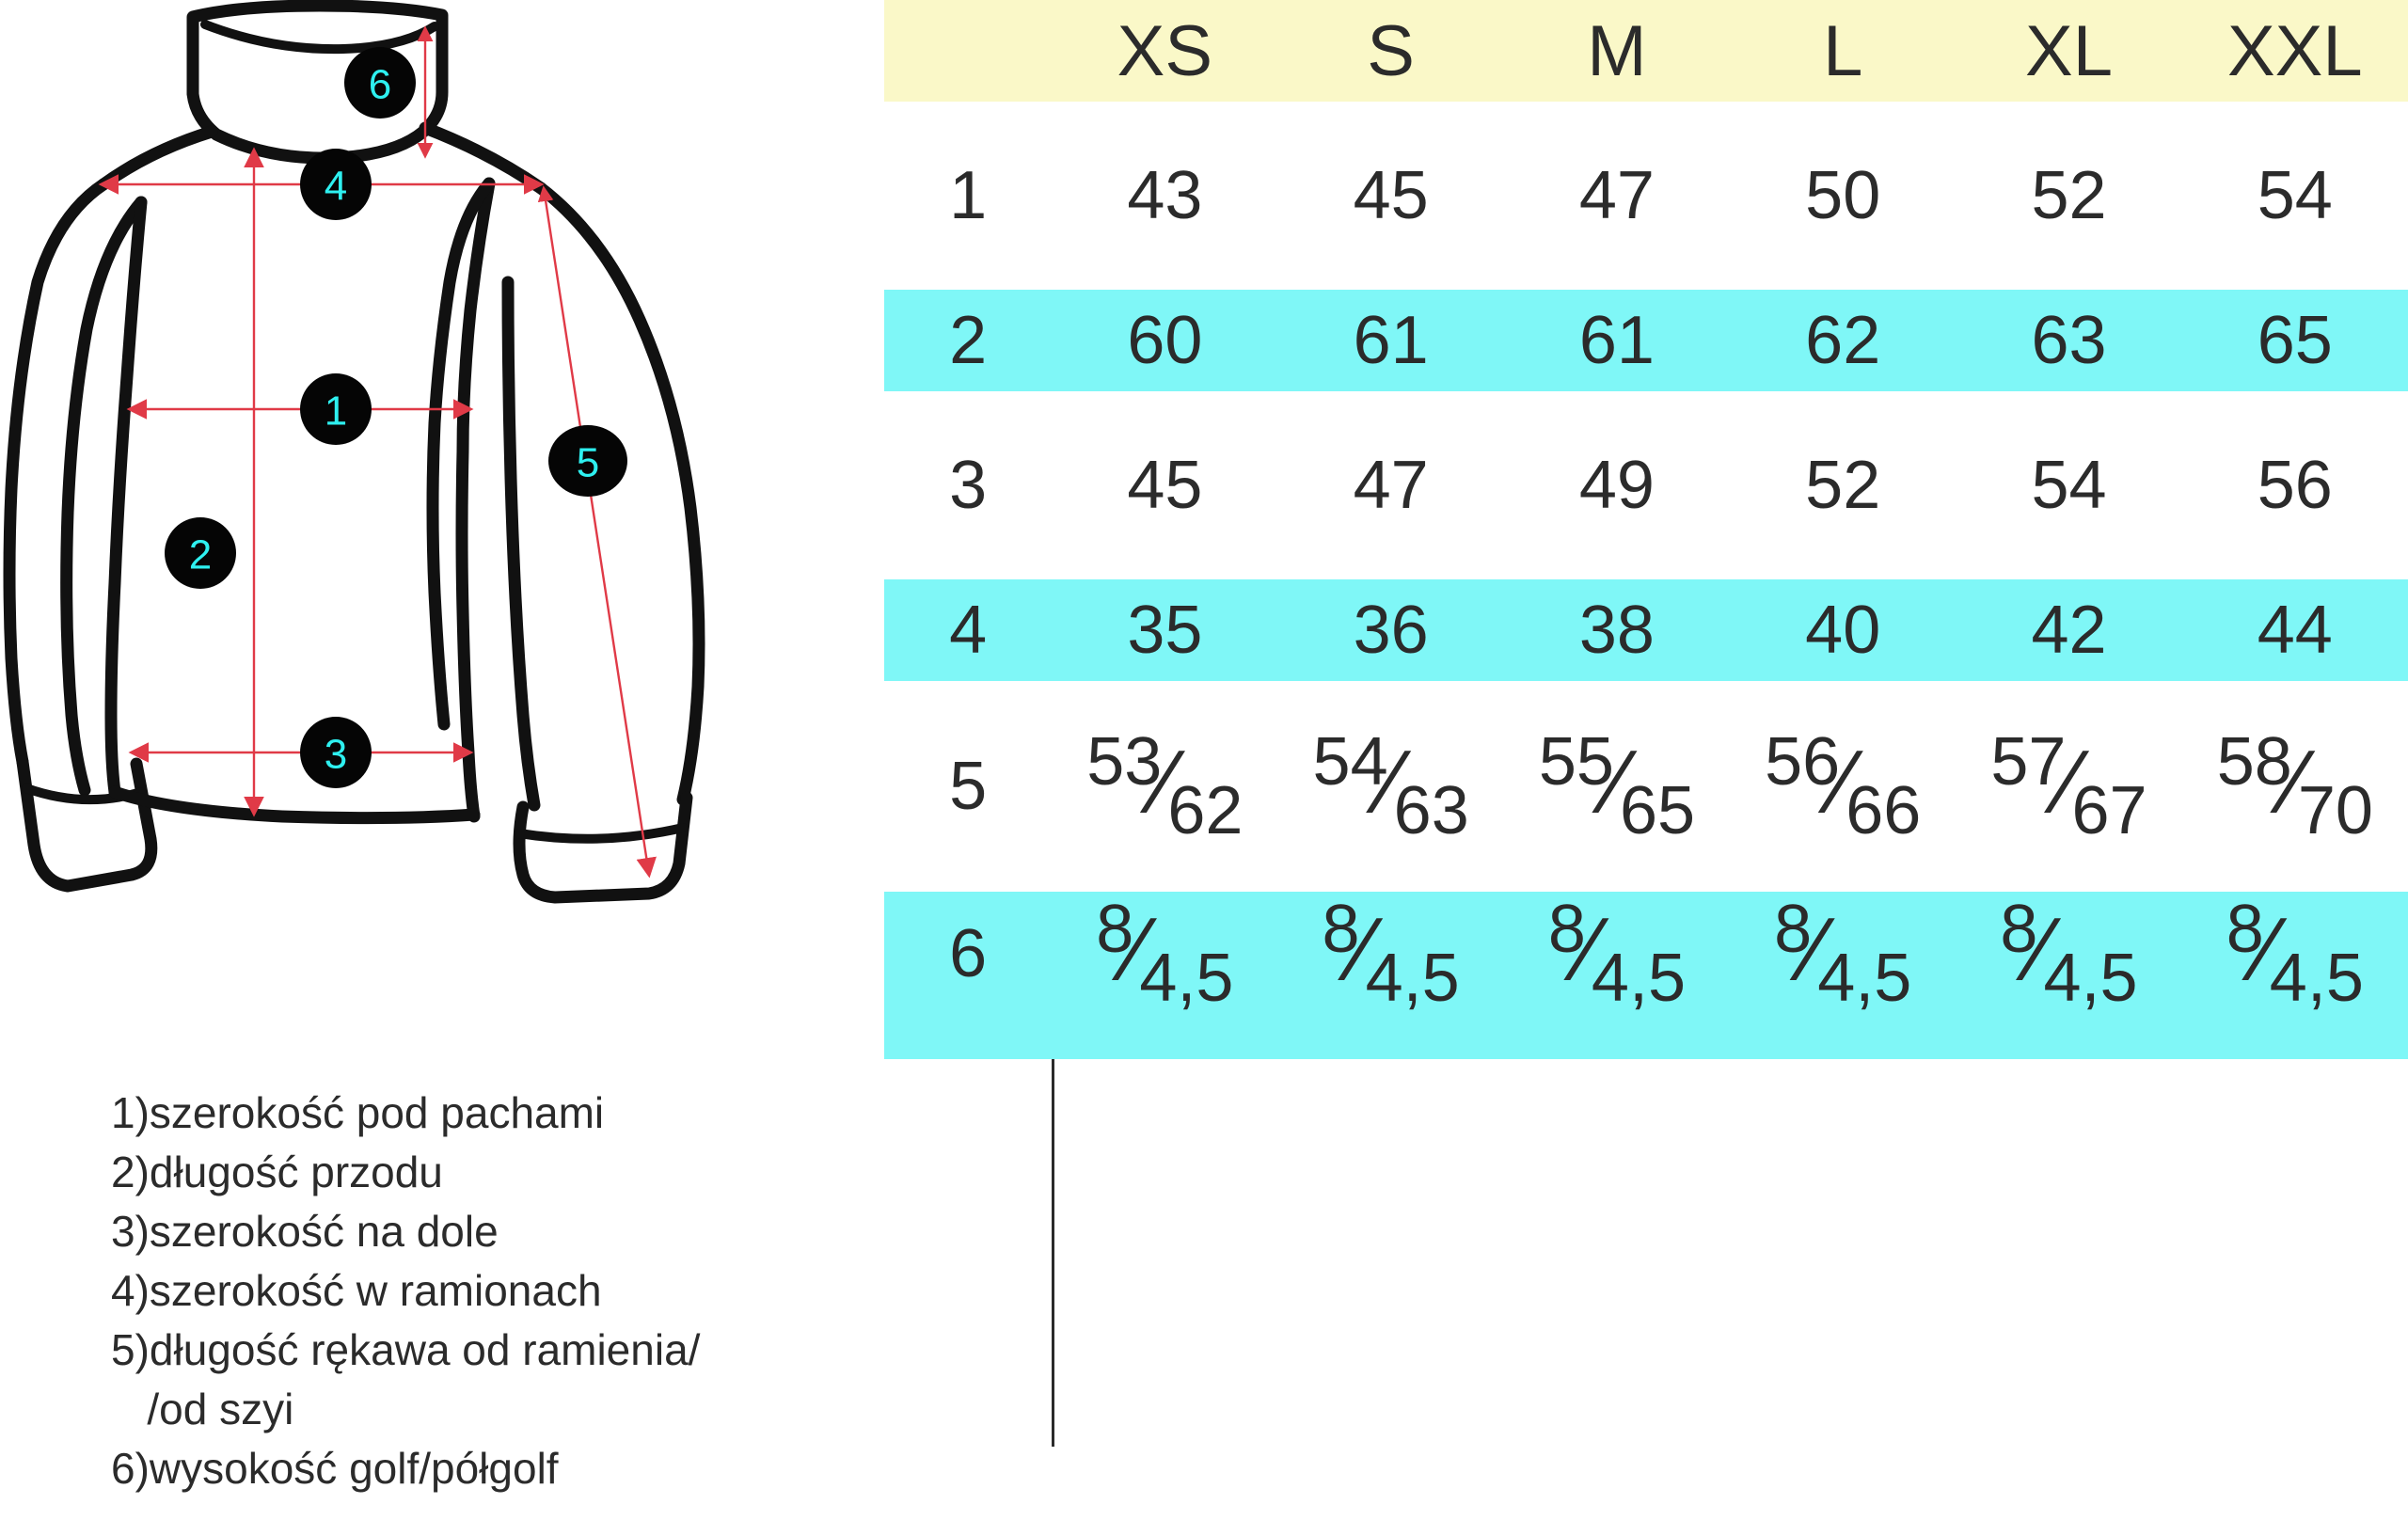  I want to click on row-4-xl: 42, so click(2069, 630).